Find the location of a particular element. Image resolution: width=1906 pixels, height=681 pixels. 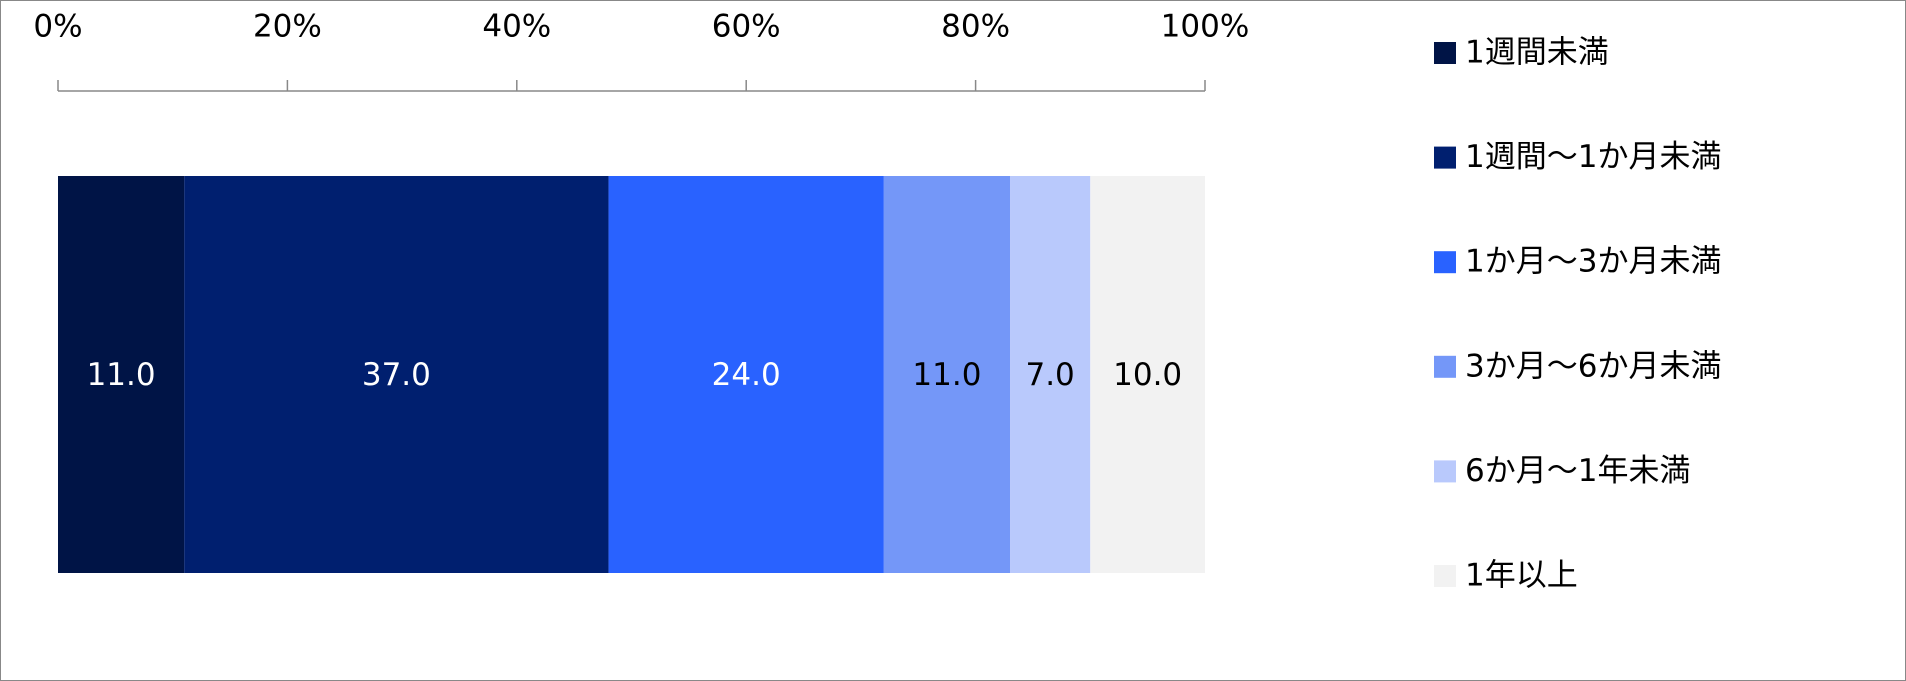

x-tick-label: 80% is located at coordinates (975, 27).